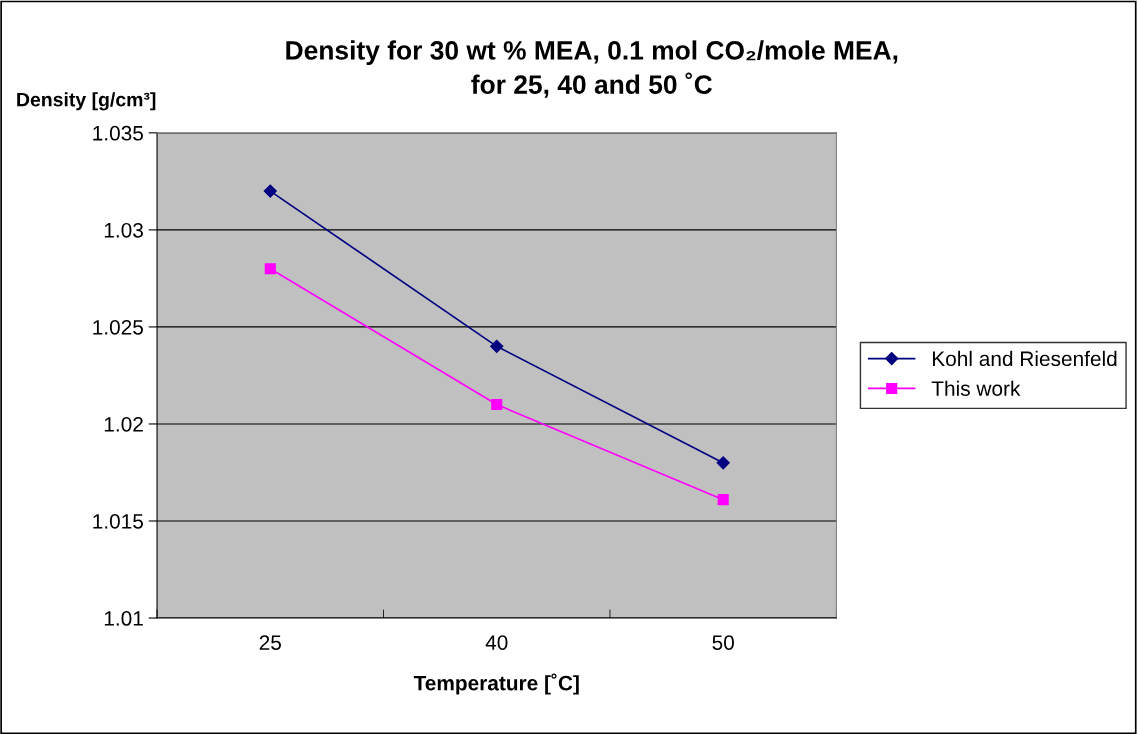 The height and width of the screenshot is (734, 1138). Describe the element at coordinates (123, 230) in the screenshot. I see `y-tick-label: 1.03` at that location.